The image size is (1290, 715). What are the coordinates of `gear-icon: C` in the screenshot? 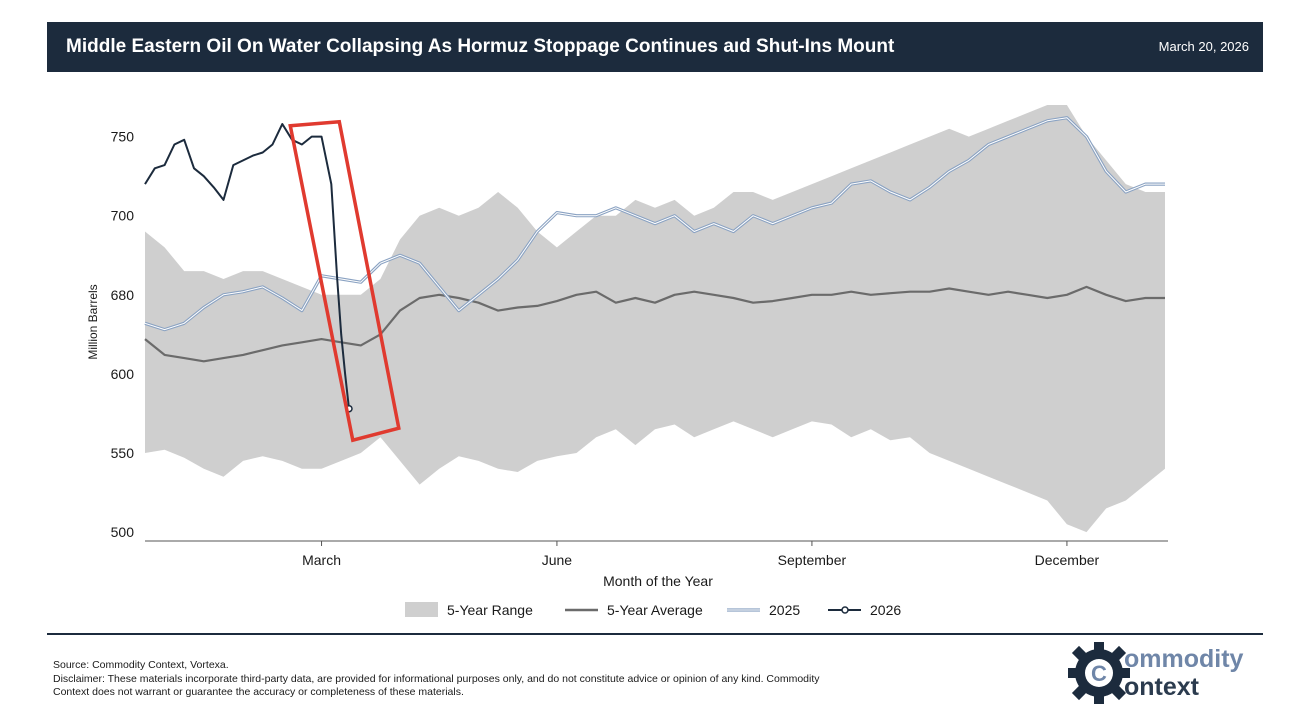 It's located at (1099, 673).